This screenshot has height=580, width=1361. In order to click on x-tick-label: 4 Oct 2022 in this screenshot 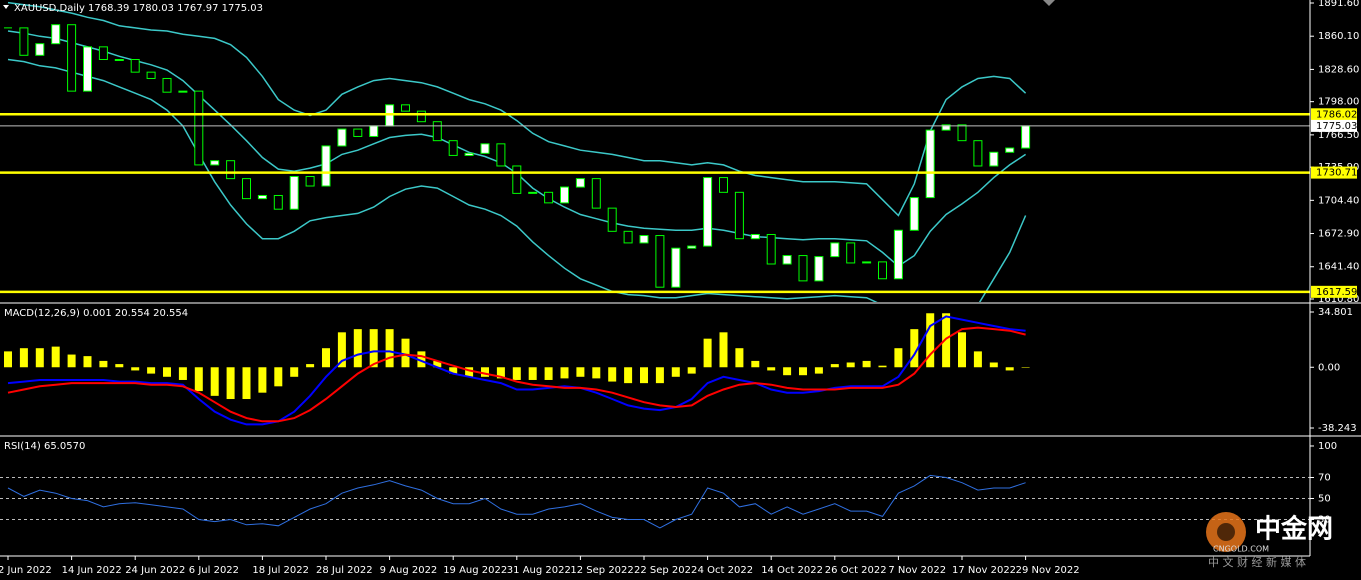, I will do `click(725, 570)`.